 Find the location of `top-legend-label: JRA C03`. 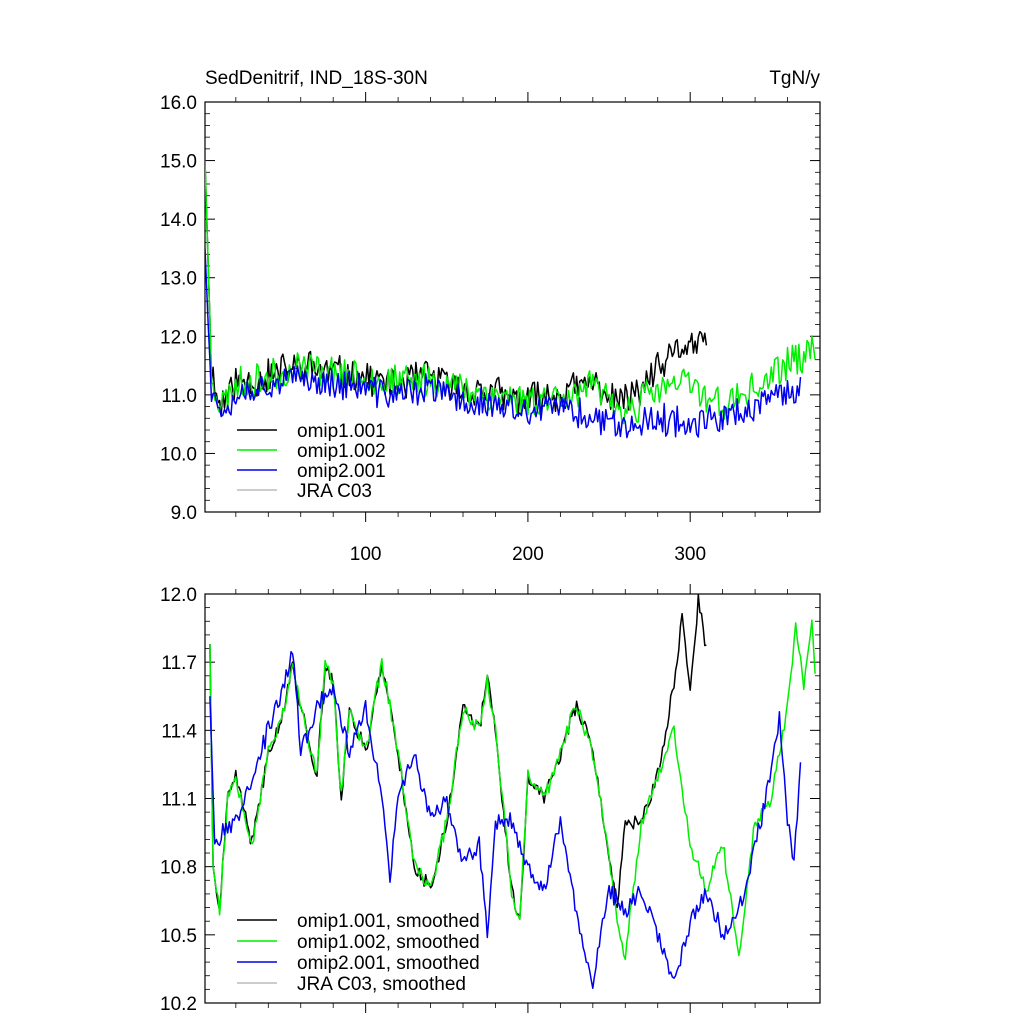

top-legend-label: JRA C03 is located at coordinates (334, 491).